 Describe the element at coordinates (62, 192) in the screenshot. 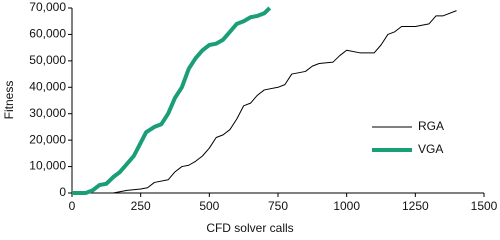

I see `y-tick-label: 0` at that location.